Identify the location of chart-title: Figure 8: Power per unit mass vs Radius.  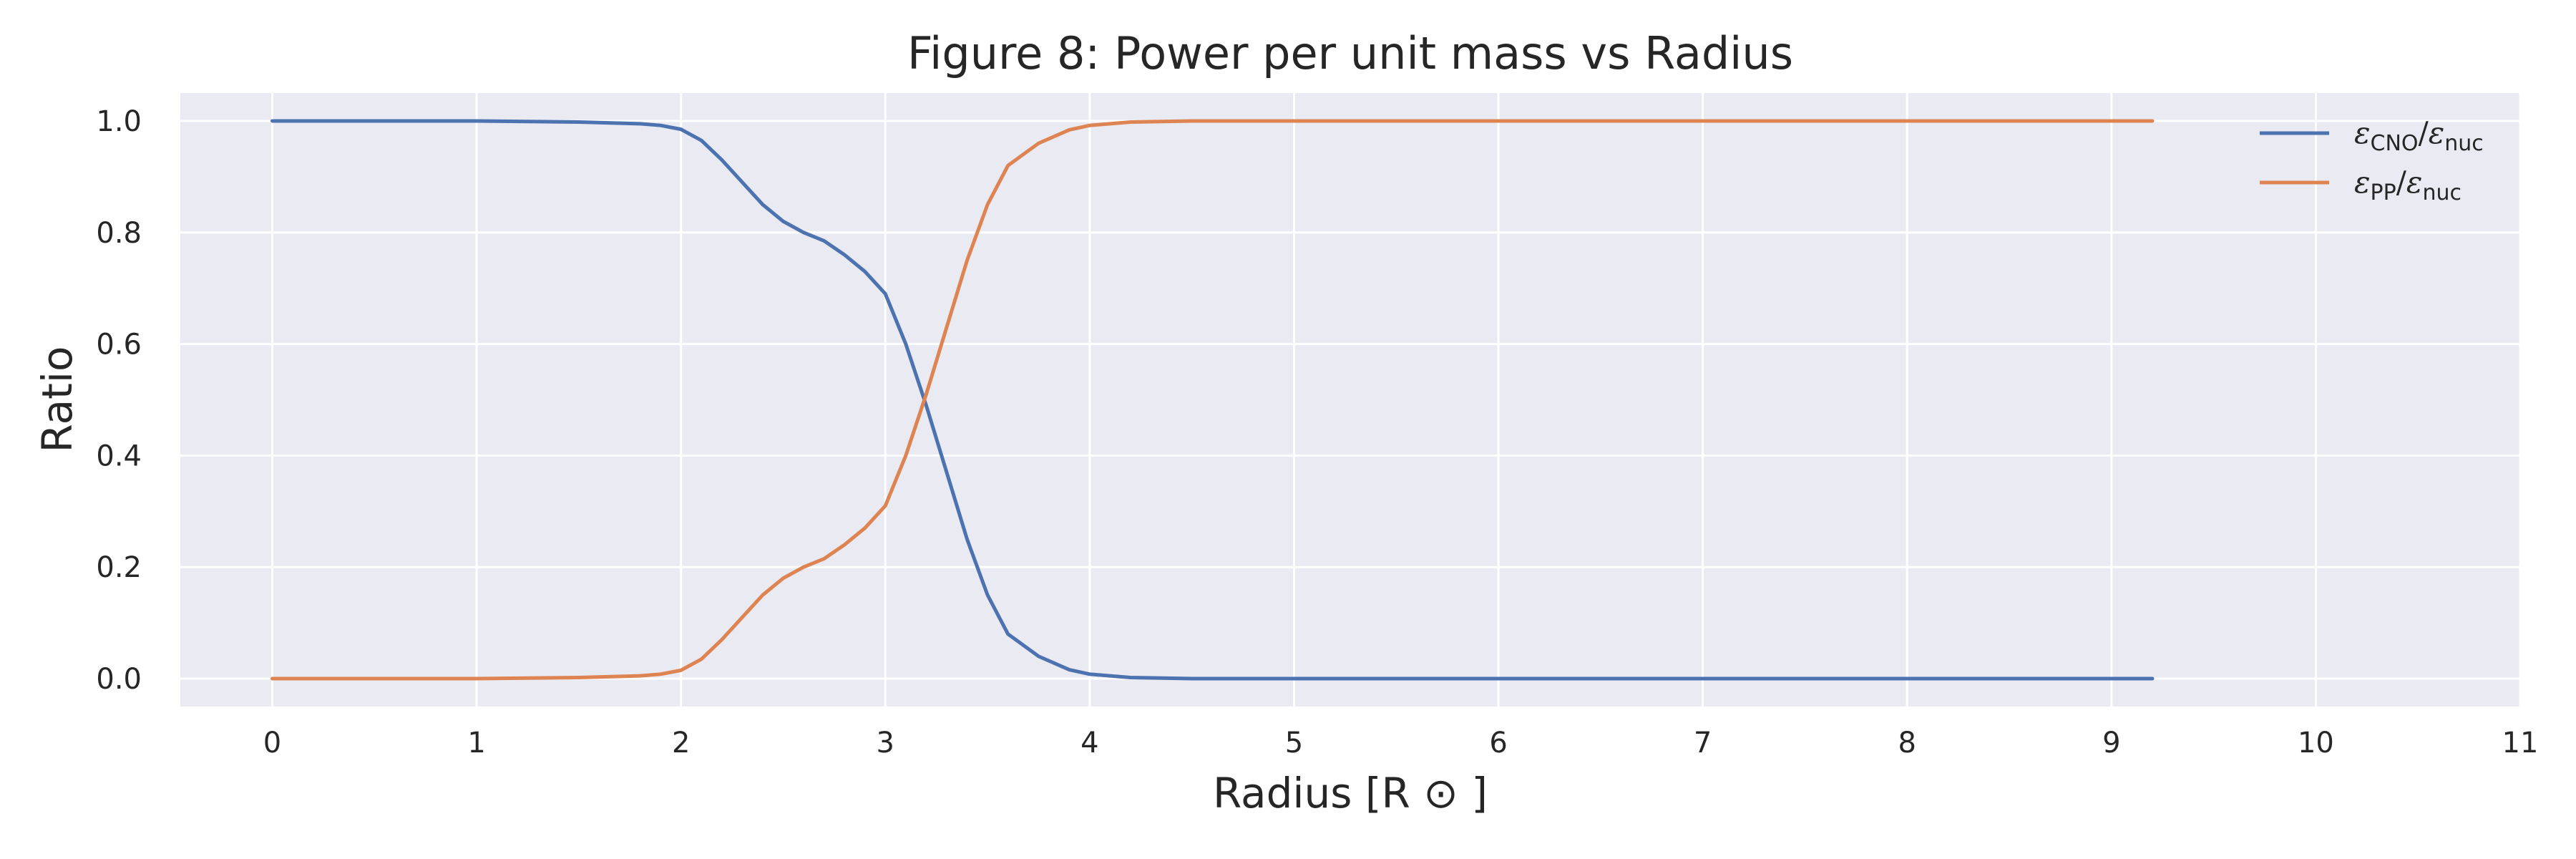
(1350, 53).